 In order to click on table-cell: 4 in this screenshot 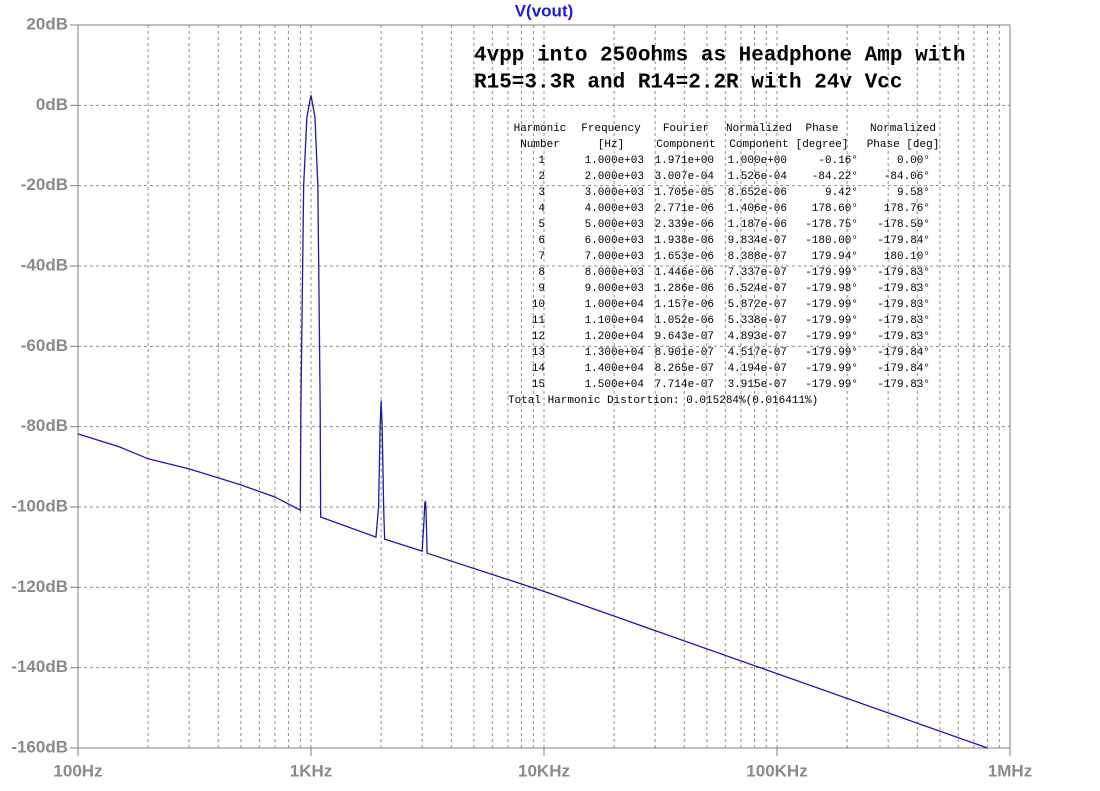, I will do `click(541, 209)`.